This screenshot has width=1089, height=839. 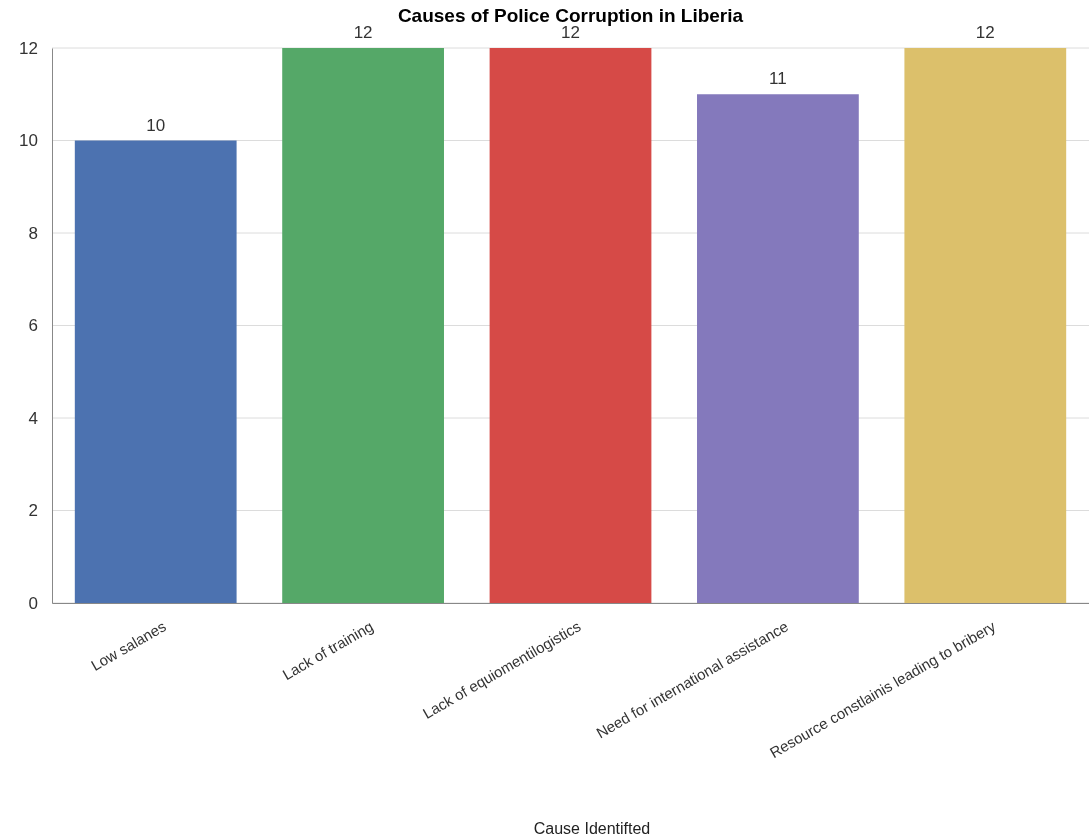 What do you see at coordinates (33, 418) in the screenshot?
I see `y-tick-label: 4` at bounding box center [33, 418].